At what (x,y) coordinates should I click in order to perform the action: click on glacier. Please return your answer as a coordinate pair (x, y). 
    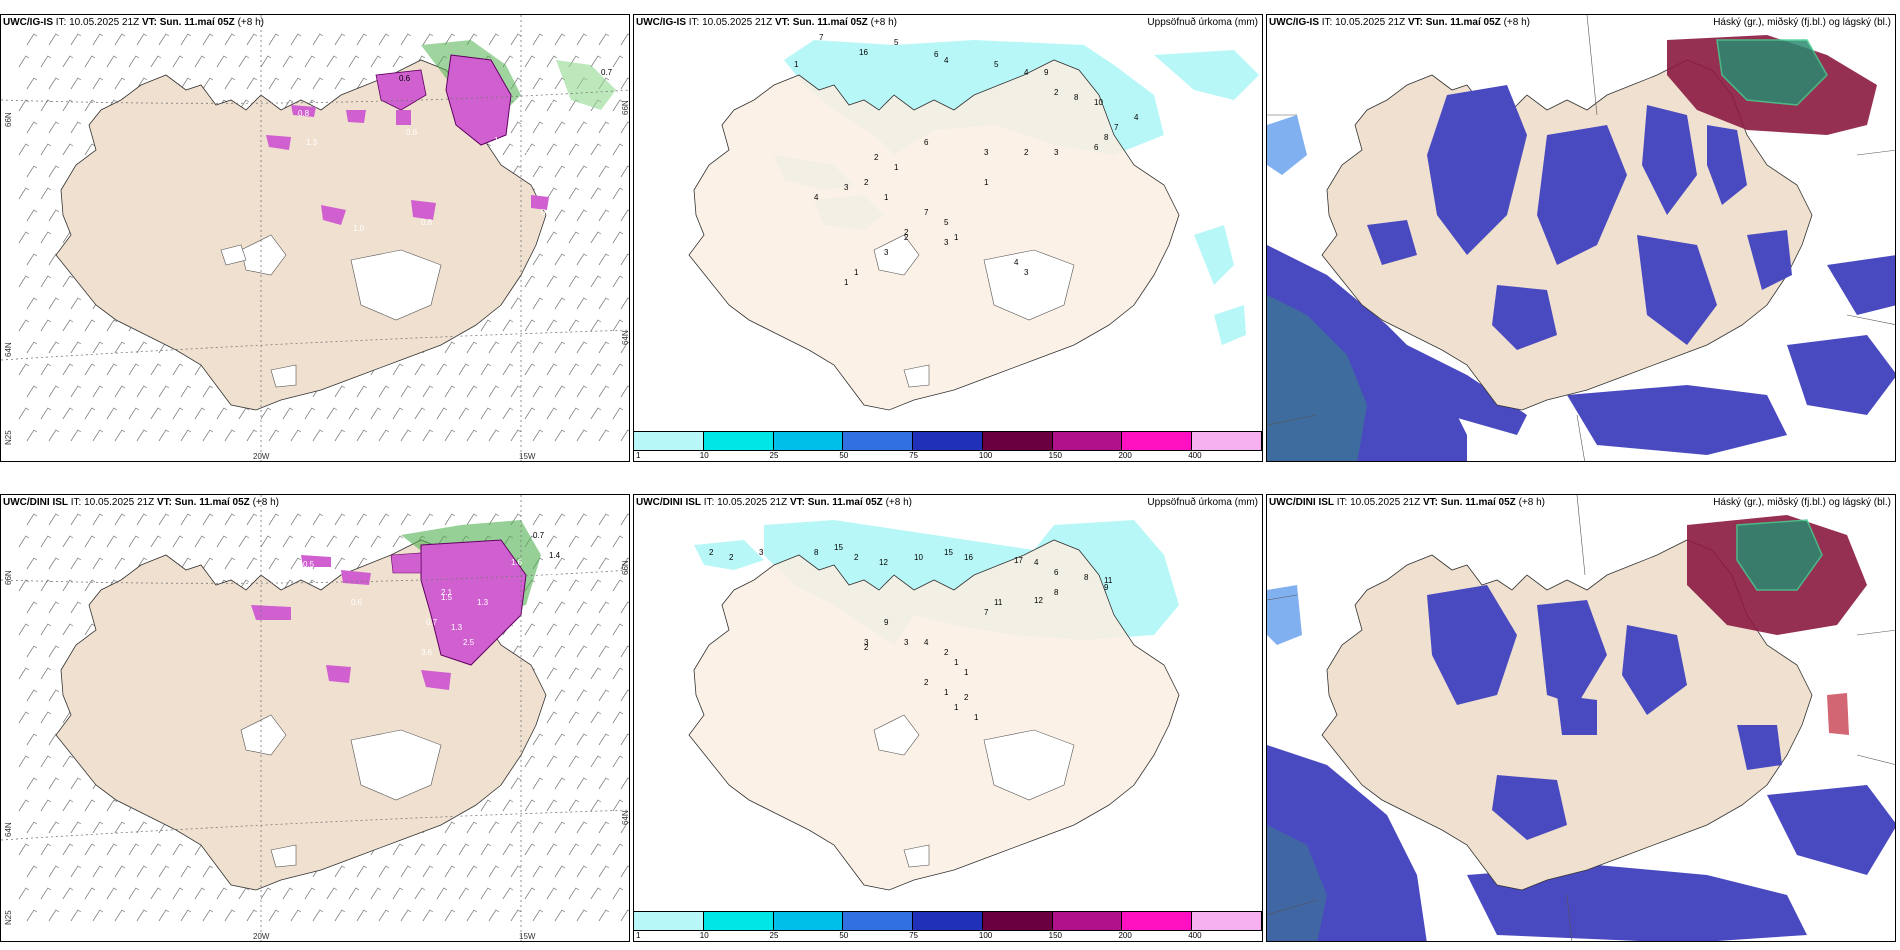
    Looking at the image, I should click on (916, 856).